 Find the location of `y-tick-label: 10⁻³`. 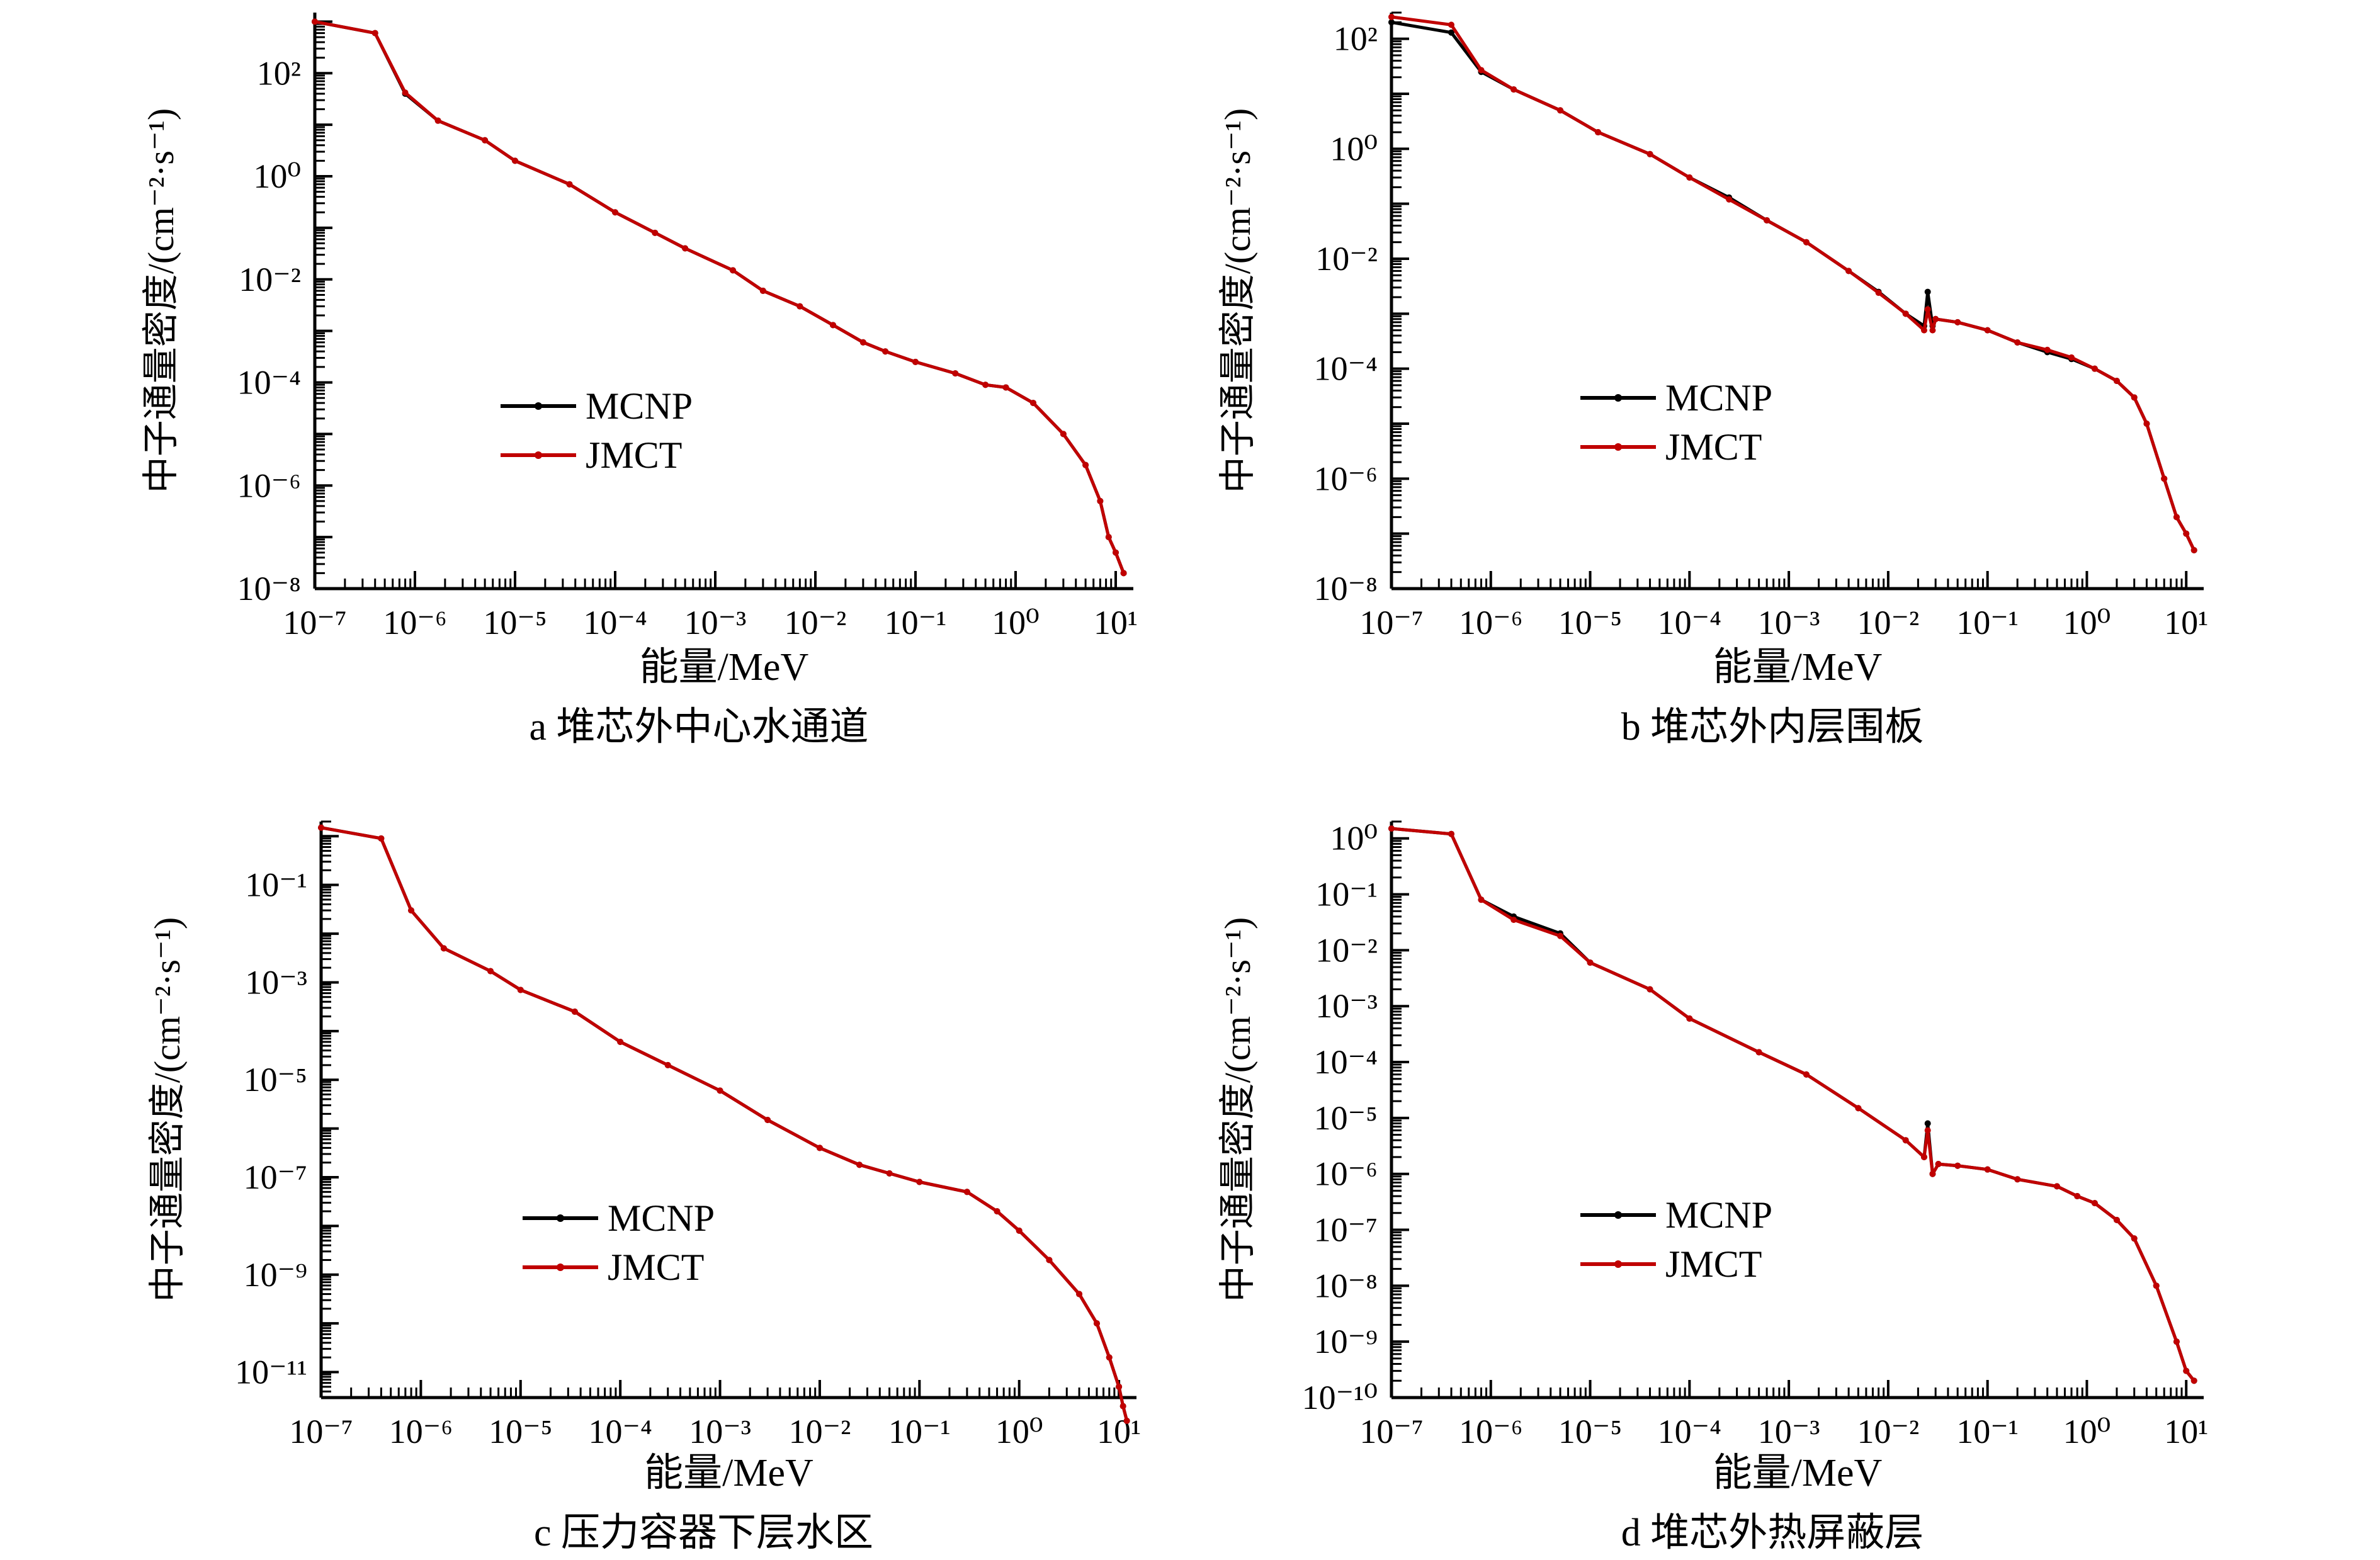

y-tick-label: 10⁻³ is located at coordinates (1346, 1006).